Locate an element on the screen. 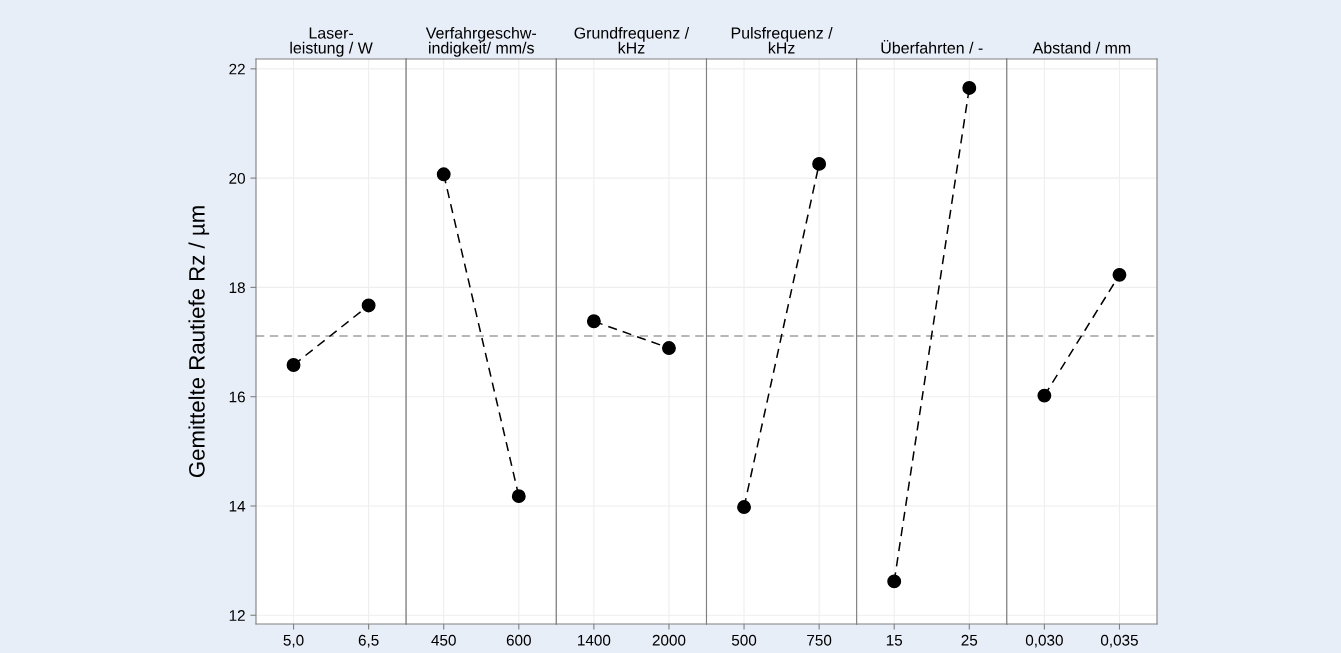 The width and height of the screenshot is (1341, 653). x-tick-label: 0,035 is located at coordinates (1119, 641).